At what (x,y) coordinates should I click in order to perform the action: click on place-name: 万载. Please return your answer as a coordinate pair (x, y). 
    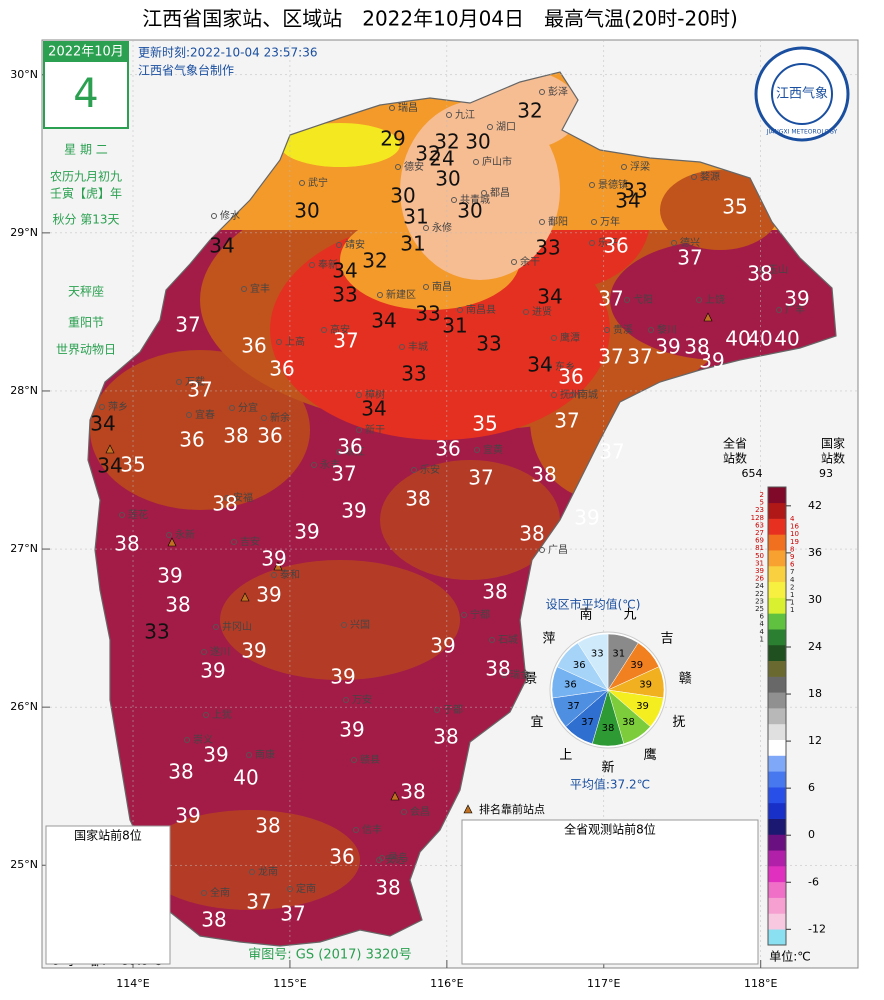
    Looking at the image, I should click on (195, 382).